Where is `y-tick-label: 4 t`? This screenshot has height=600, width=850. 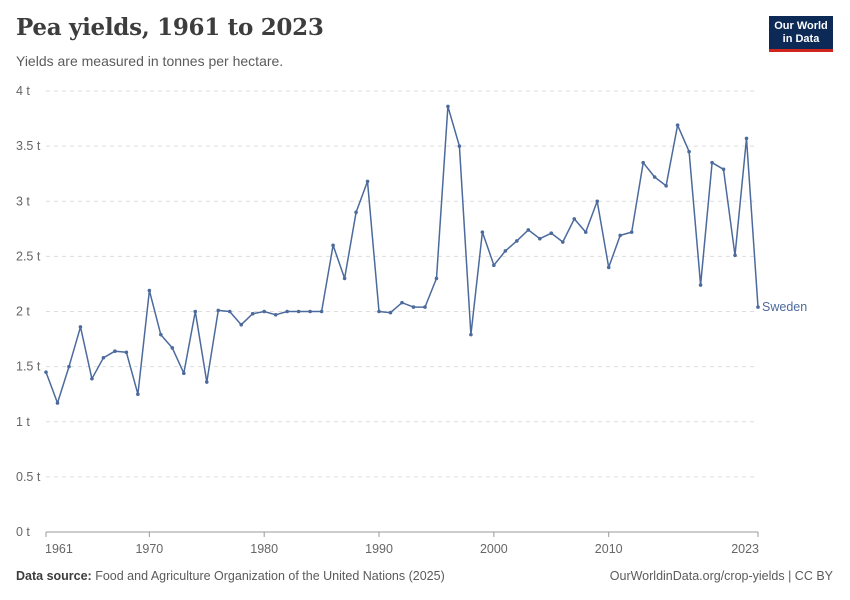
y-tick-label: 4 t is located at coordinates (23, 91).